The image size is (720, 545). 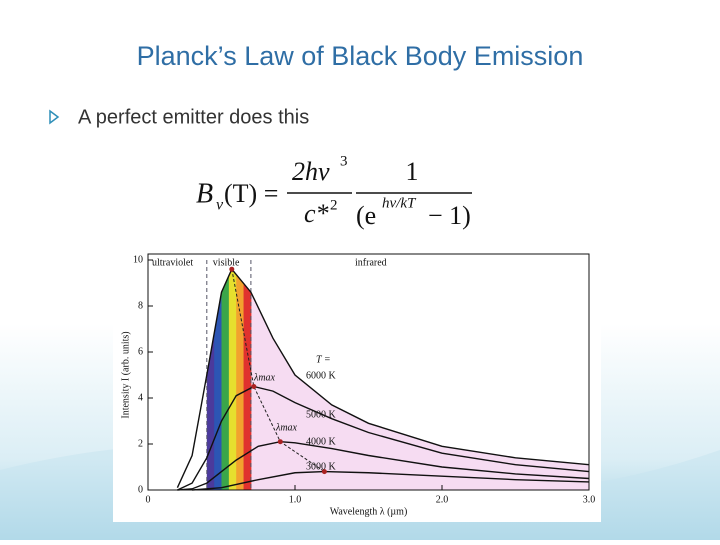 What do you see at coordinates (140, 443) in the screenshot?
I see `y-tick-label: 2` at bounding box center [140, 443].